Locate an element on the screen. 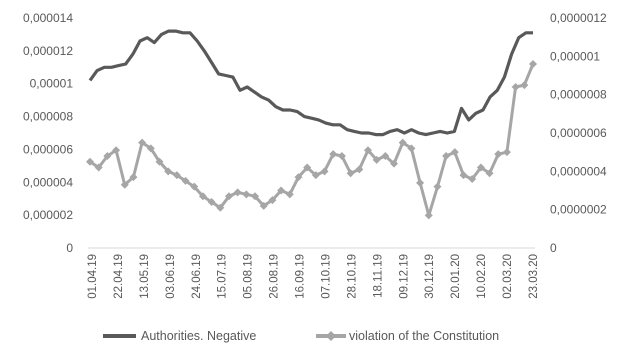  x-tick-label: 22.04.19 is located at coordinates (119, 276).